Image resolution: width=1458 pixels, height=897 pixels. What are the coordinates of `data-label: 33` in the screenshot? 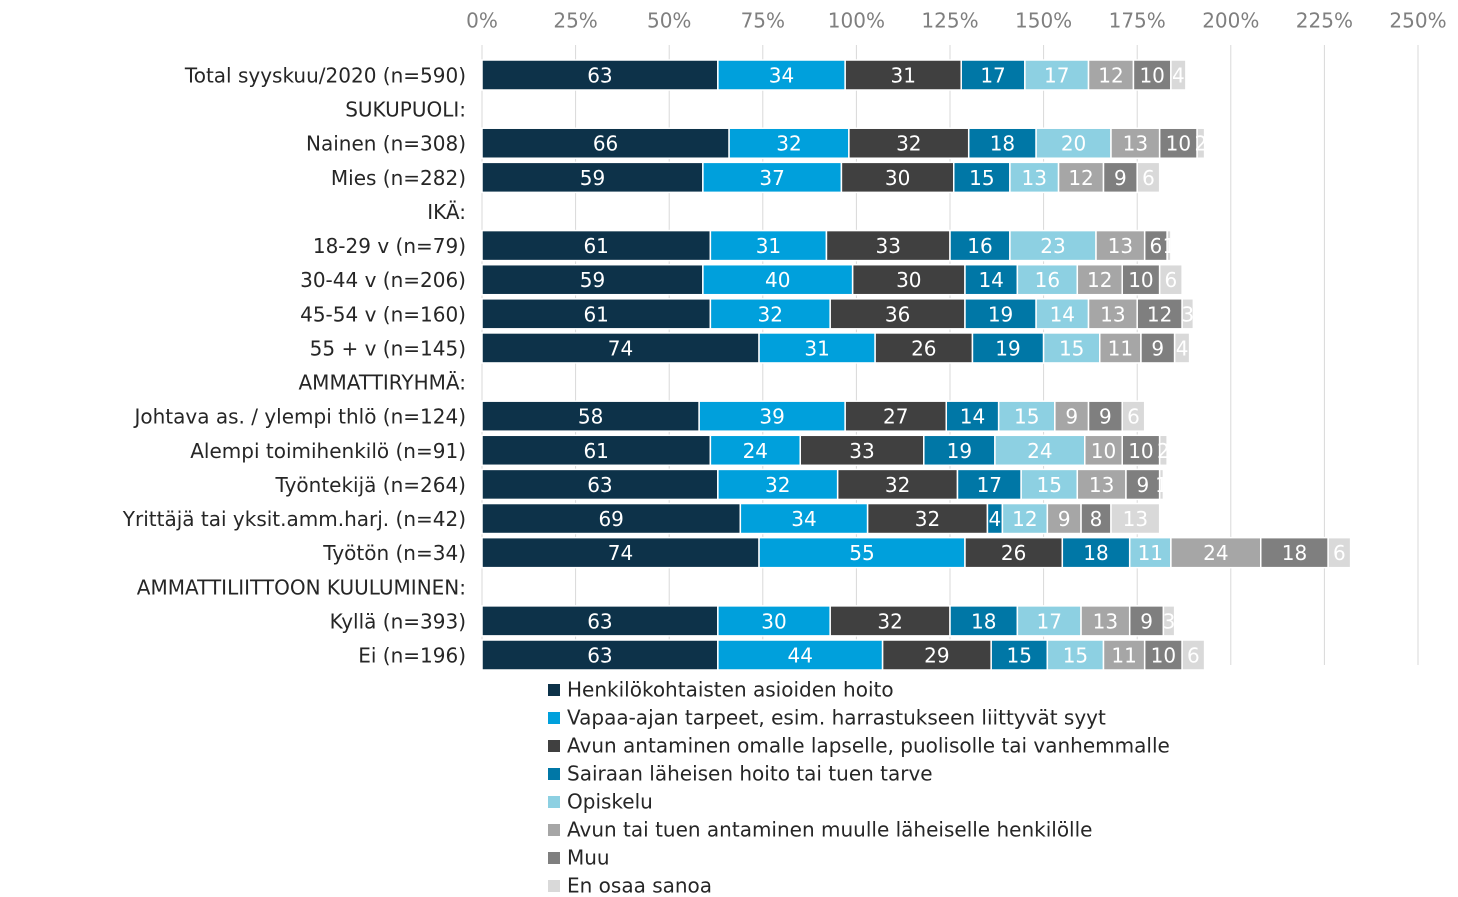 It's located at (887, 246).